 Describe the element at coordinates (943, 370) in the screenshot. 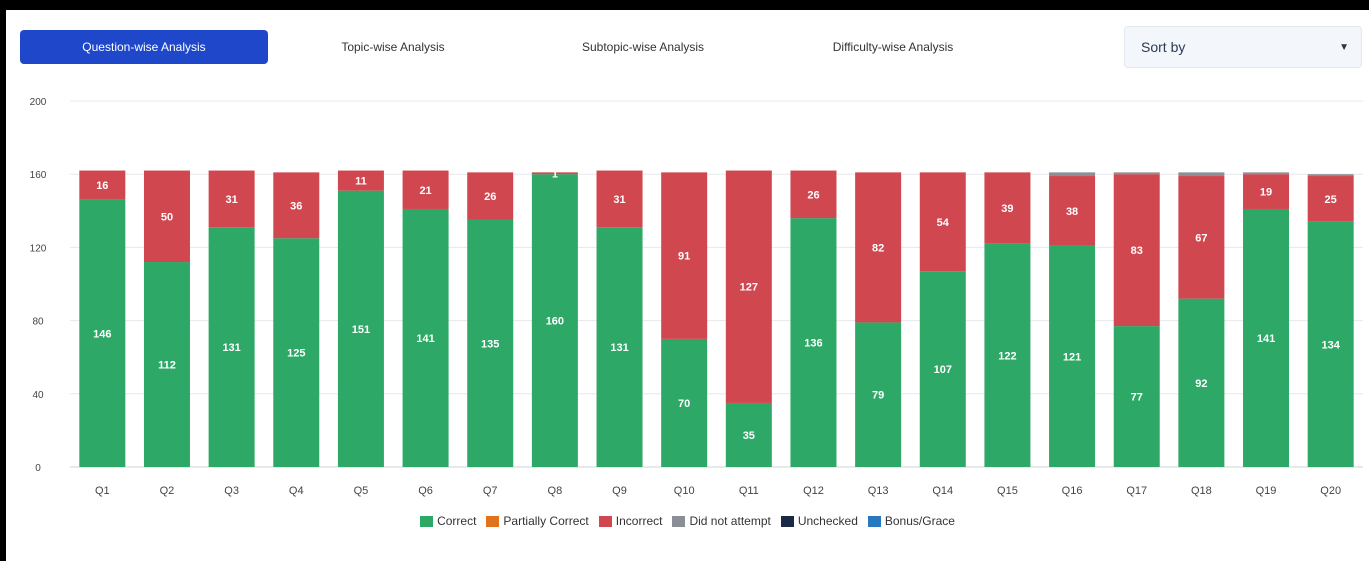

I see `data-label: 107` at that location.